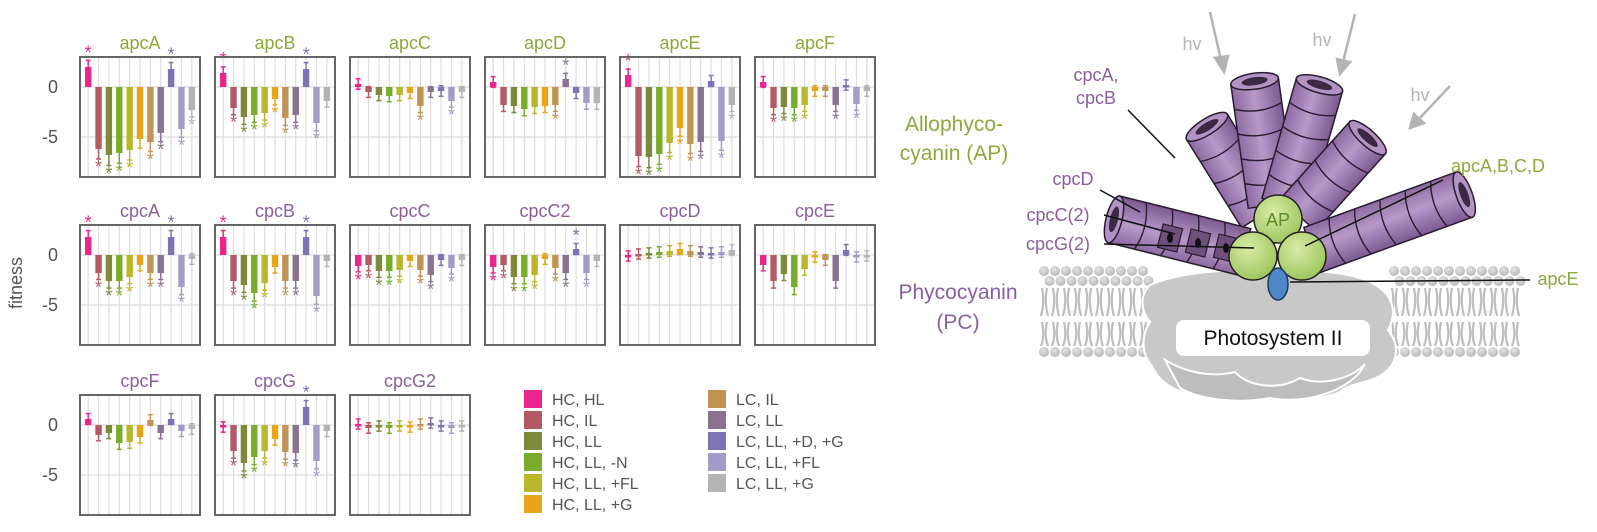 Image resolution: width=1597 pixels, height=532 pixels. Describe the element at coordinates (410, 43) in the screenshot. I see `panel-title: apcC` at that location.